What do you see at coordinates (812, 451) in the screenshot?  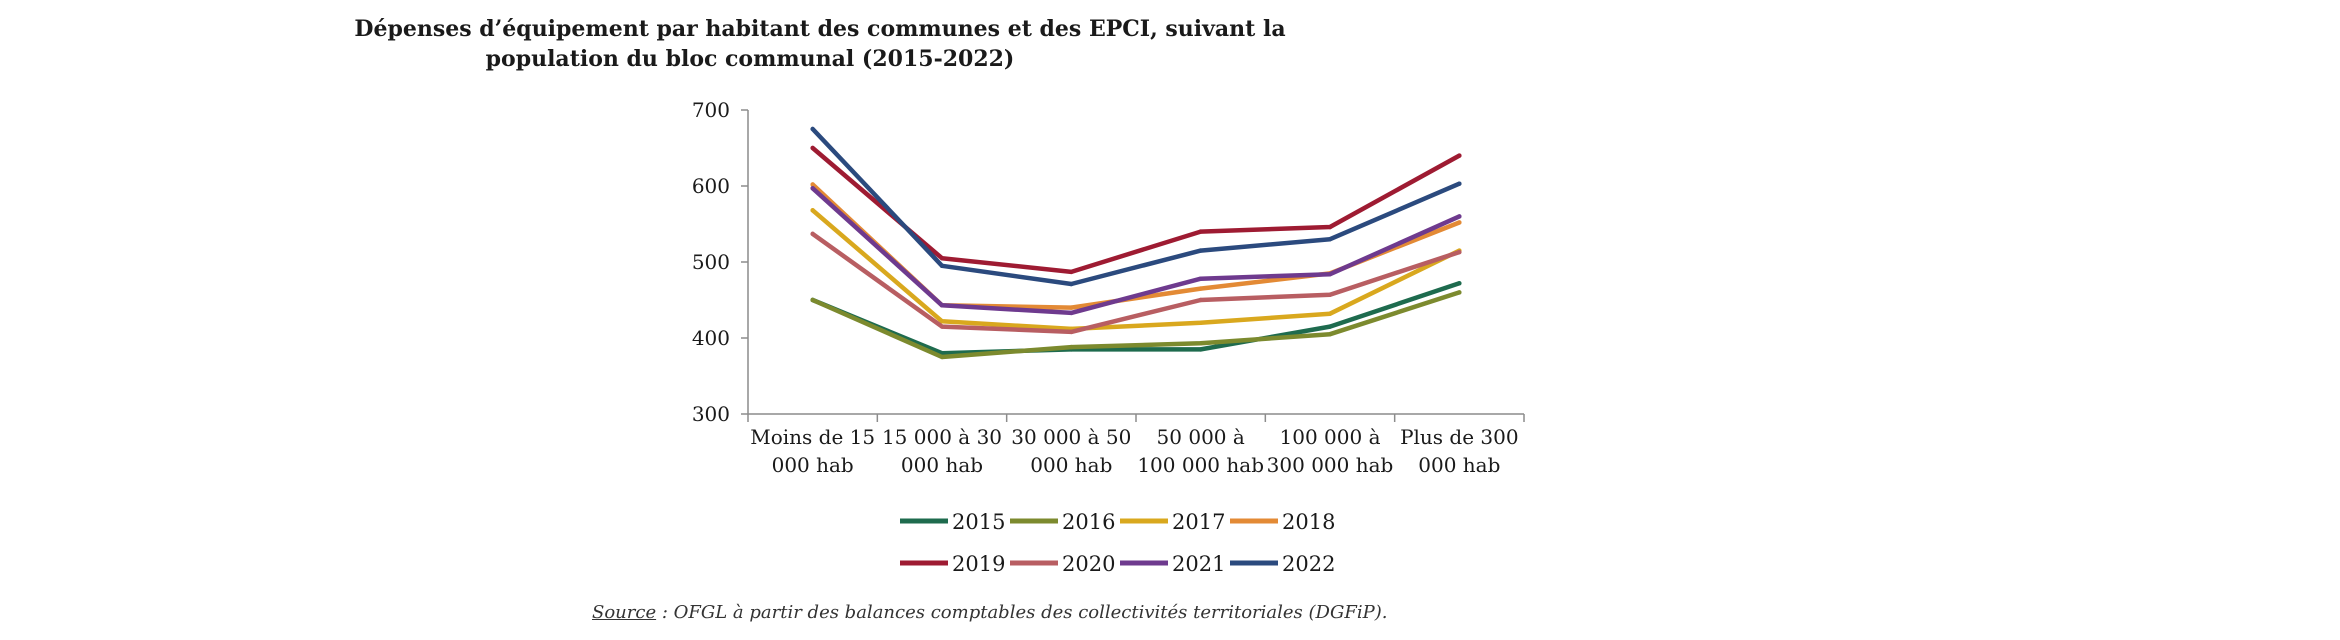 I see `x-tick-label: Moins de 15 000 hab` at bounding box center [812, 451].